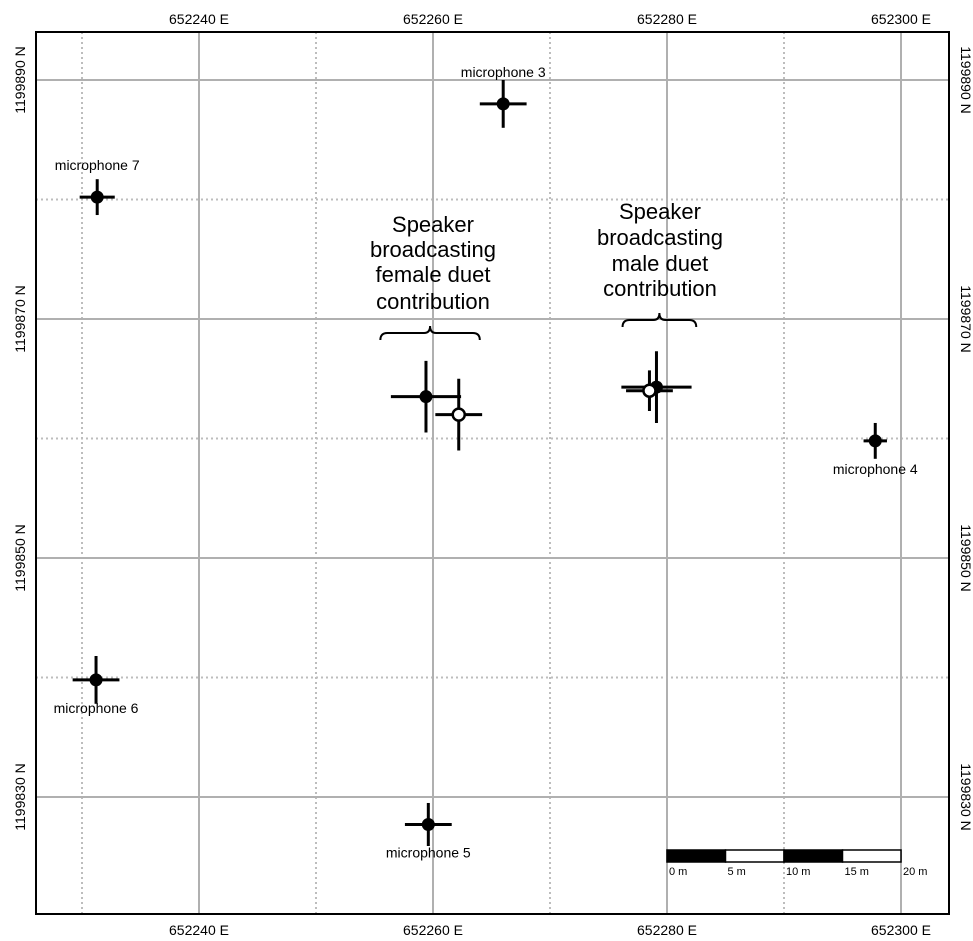 The width and height of the screenshot is (973, 941). Describe the element at coordinates (965, 557) in the screenshot. I see `right-coordinate-label: 1199850 N` at that location.